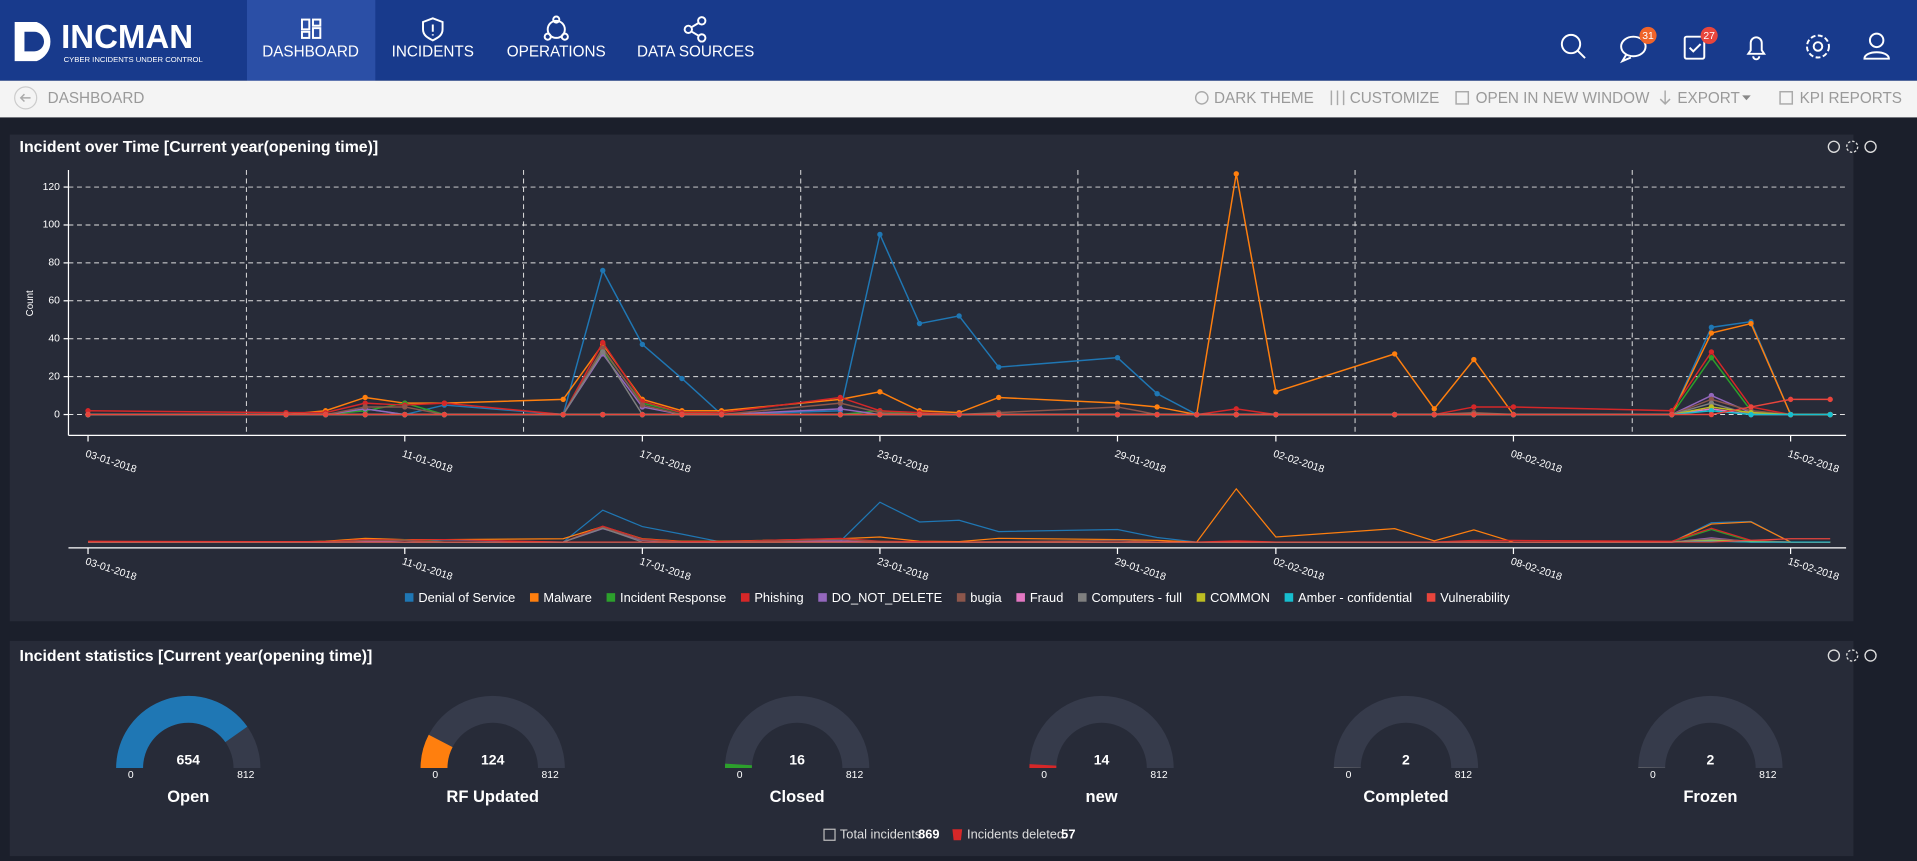  Describe the element at coordinates (188, 797) in the screenshot. I see `gauge-label: Open` at that location.